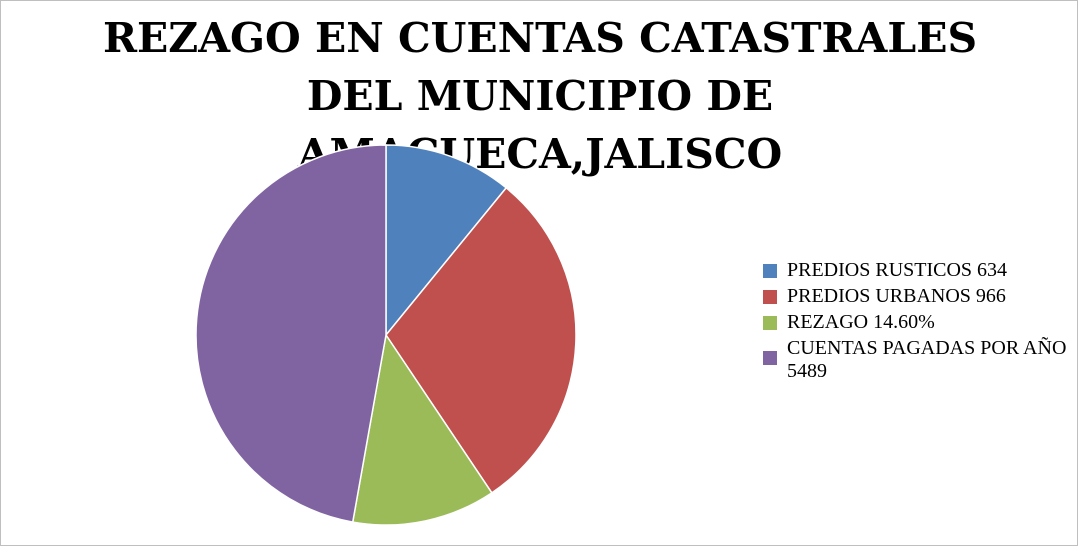  I want to click on legend-label: REZAGO 14.60%, so click(861, 322).